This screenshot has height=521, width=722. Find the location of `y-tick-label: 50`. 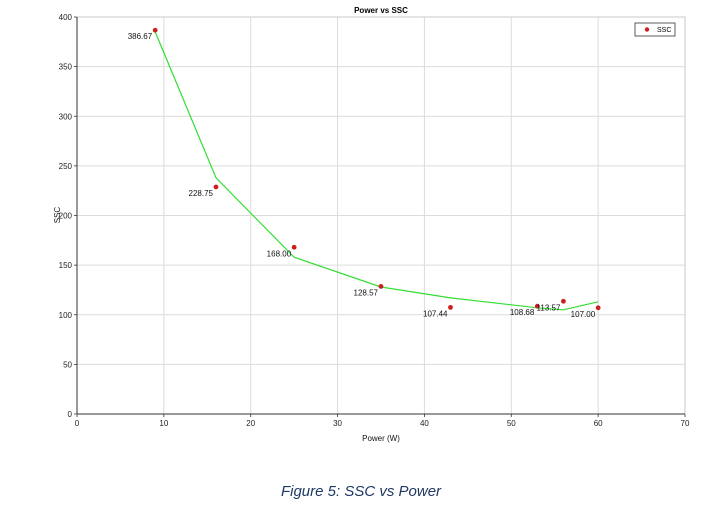

y-tick-label: 50 is located at coordinates (67, 364).